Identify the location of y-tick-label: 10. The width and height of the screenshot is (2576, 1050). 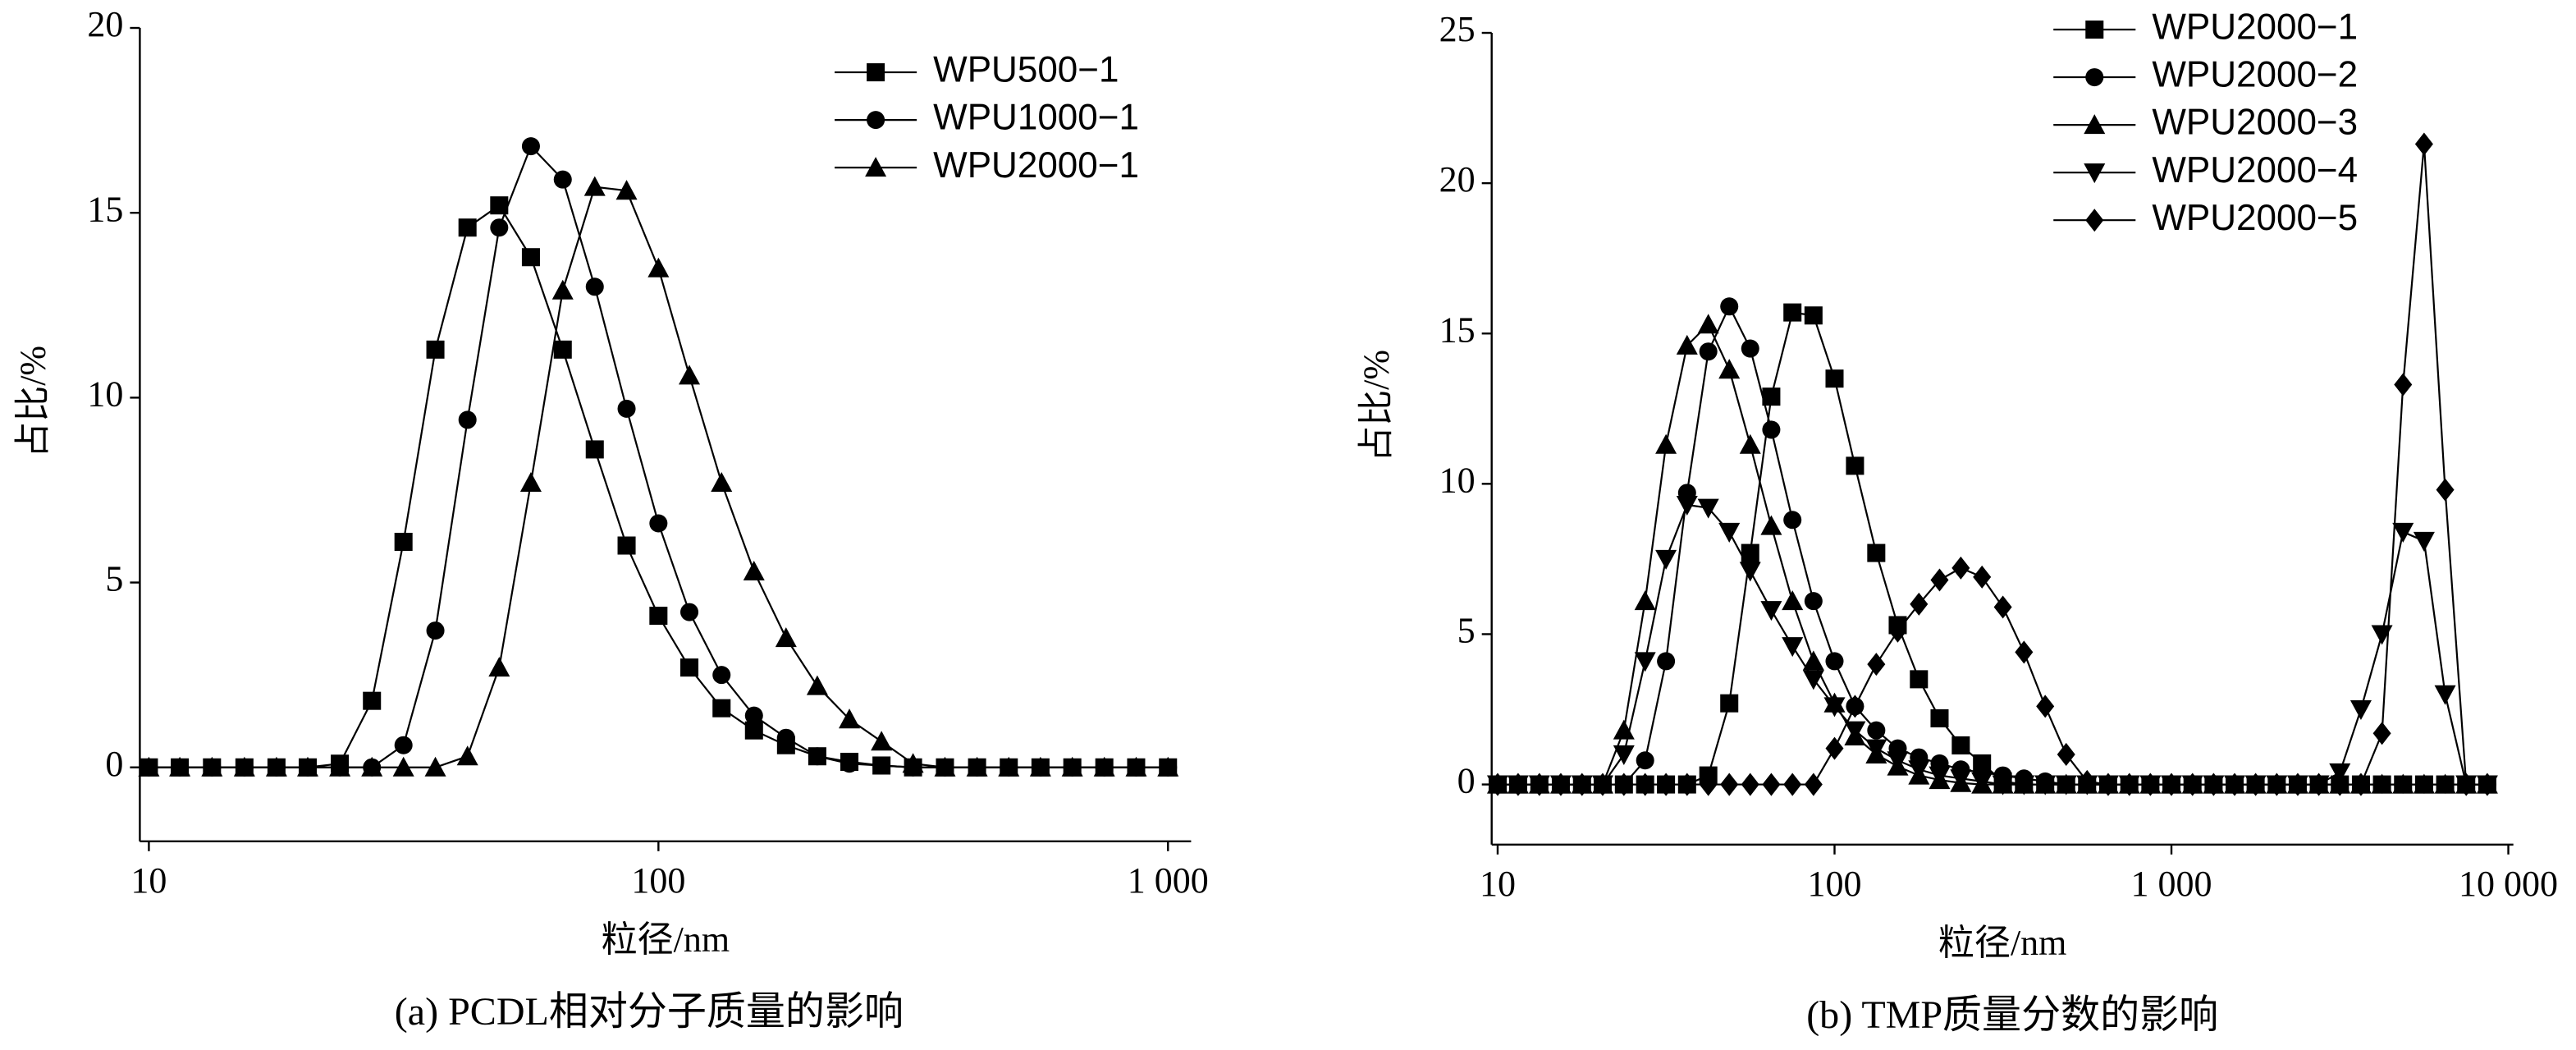
(105, 394).